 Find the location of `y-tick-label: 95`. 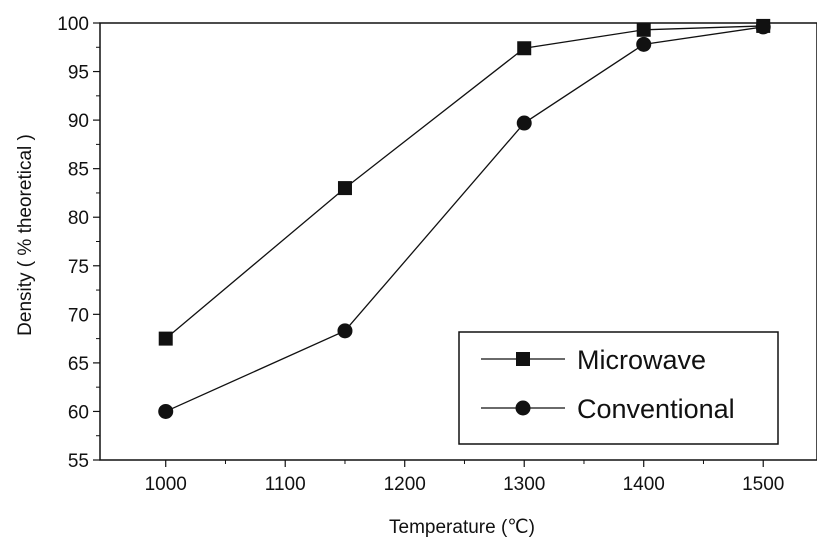

y-tick-label: 95 is located at coordinates (78, 73).